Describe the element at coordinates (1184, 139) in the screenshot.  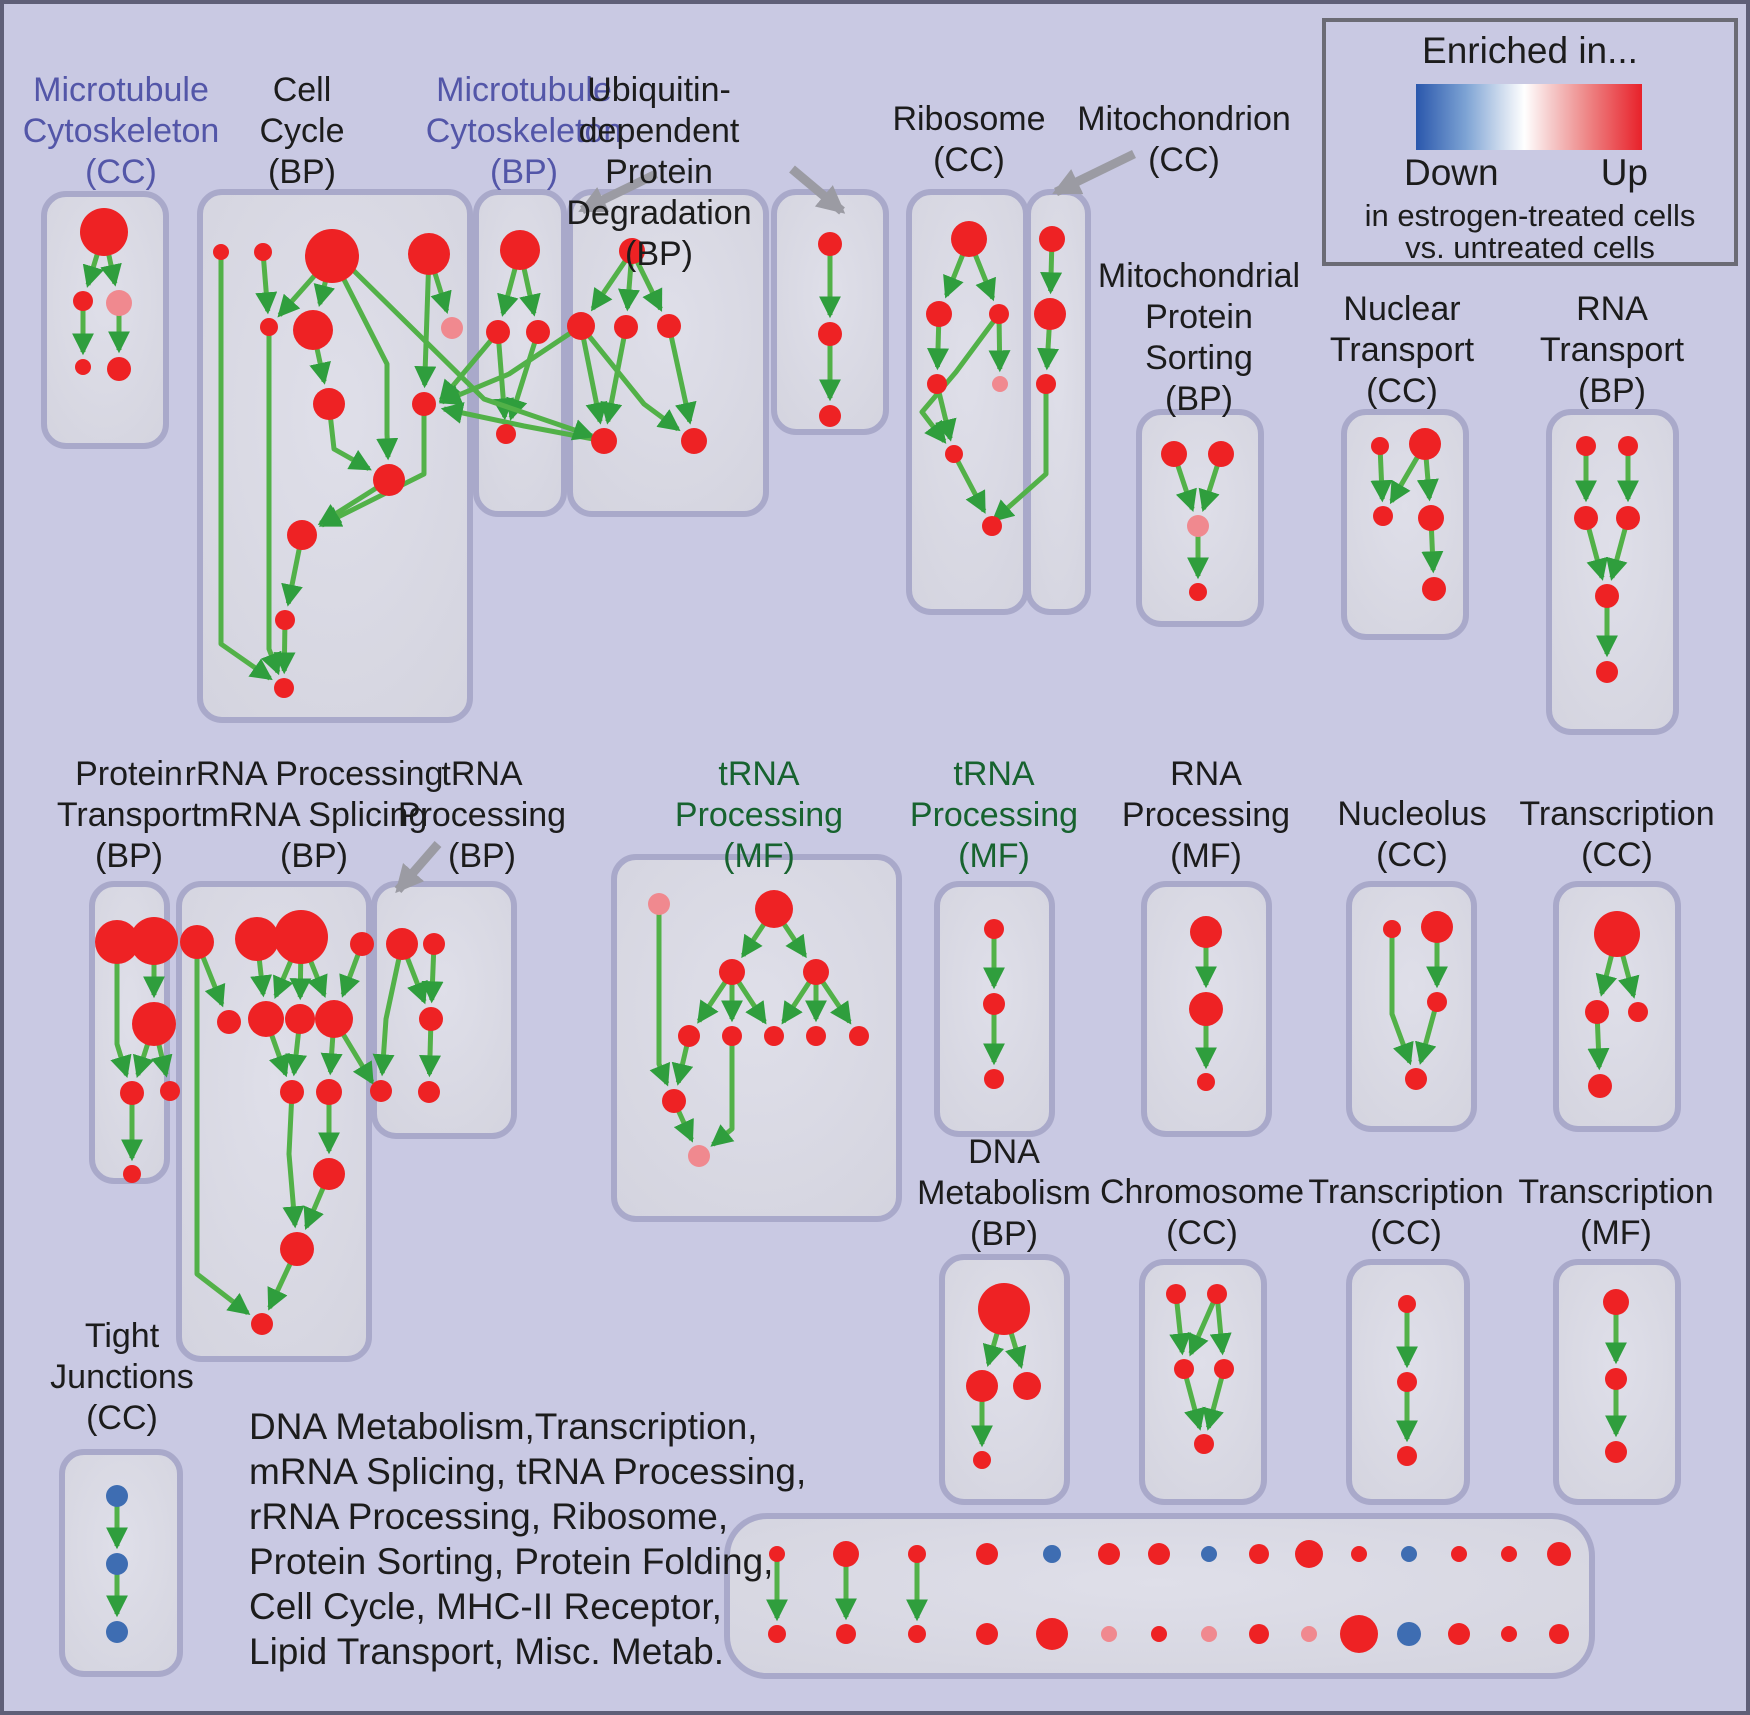
I see `mitochondrion-cc-label: Mitochondrion (CC)` at that location.